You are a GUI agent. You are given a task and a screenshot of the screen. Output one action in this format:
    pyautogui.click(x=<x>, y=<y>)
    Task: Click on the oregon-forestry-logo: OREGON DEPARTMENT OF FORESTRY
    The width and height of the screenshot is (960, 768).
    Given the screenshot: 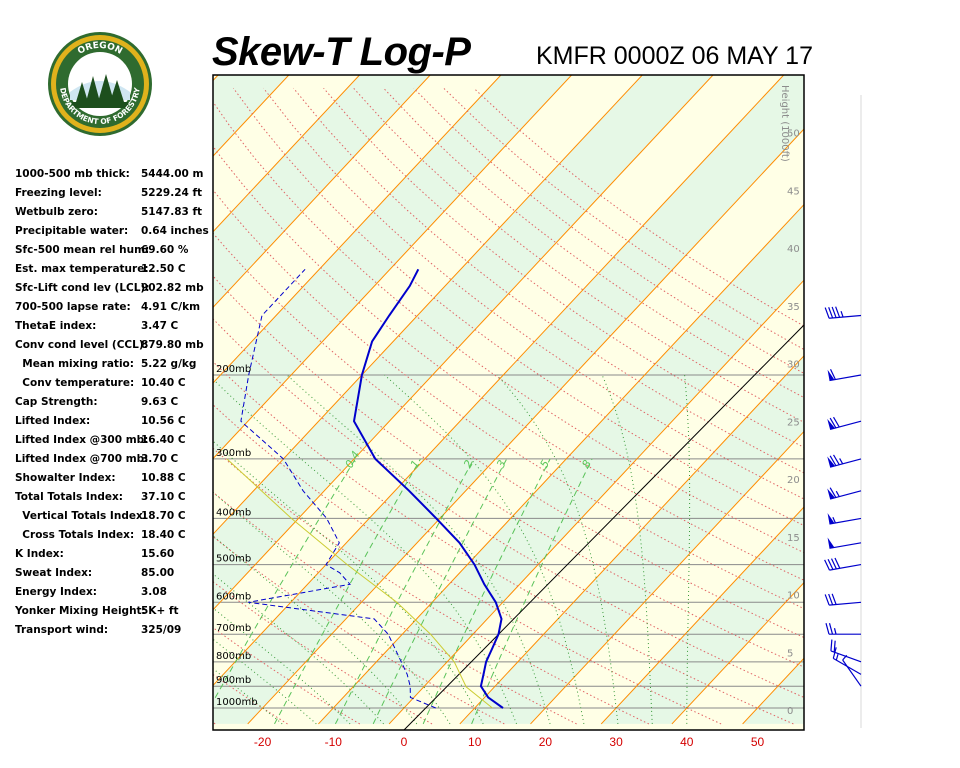 What is the action you would take?
    pyautogui.click(x=100, y=86)
    